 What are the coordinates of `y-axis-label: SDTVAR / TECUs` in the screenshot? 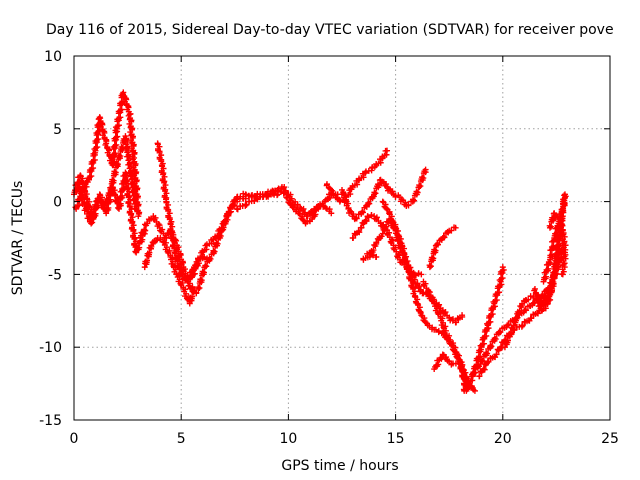 It's located at (18, 238).